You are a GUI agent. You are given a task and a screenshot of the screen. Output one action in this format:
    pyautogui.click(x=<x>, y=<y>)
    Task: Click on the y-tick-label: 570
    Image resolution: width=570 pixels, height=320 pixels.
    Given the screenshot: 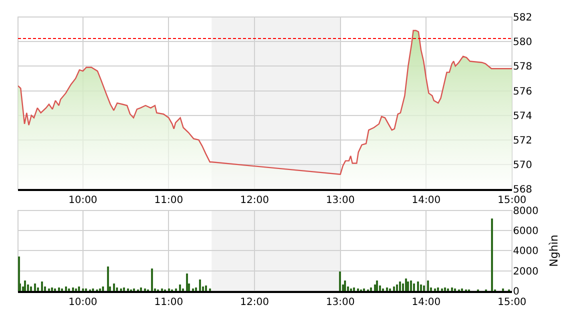 What is the action you would take?
    pyautogui.click(x=522, y=165)
    